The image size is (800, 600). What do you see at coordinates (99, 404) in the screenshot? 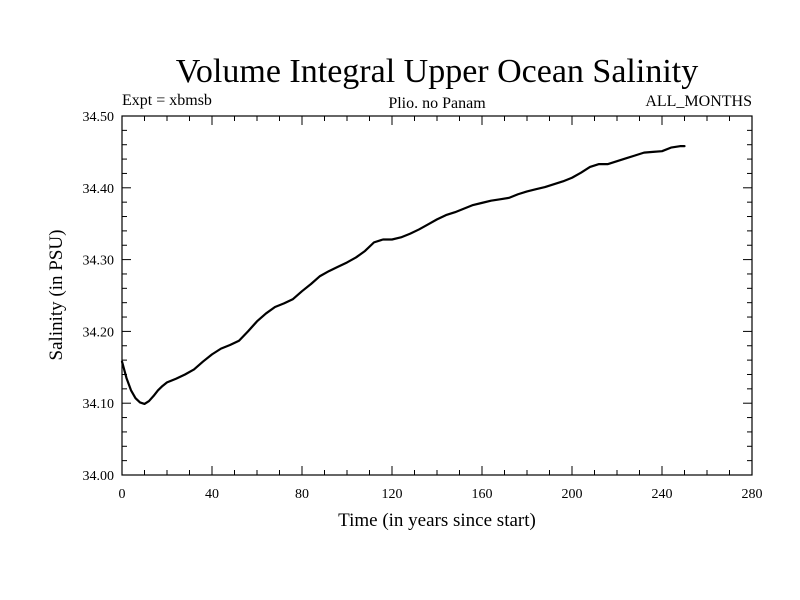
I see `y-tick-label: 34.10` at bounding box center [99, 404].